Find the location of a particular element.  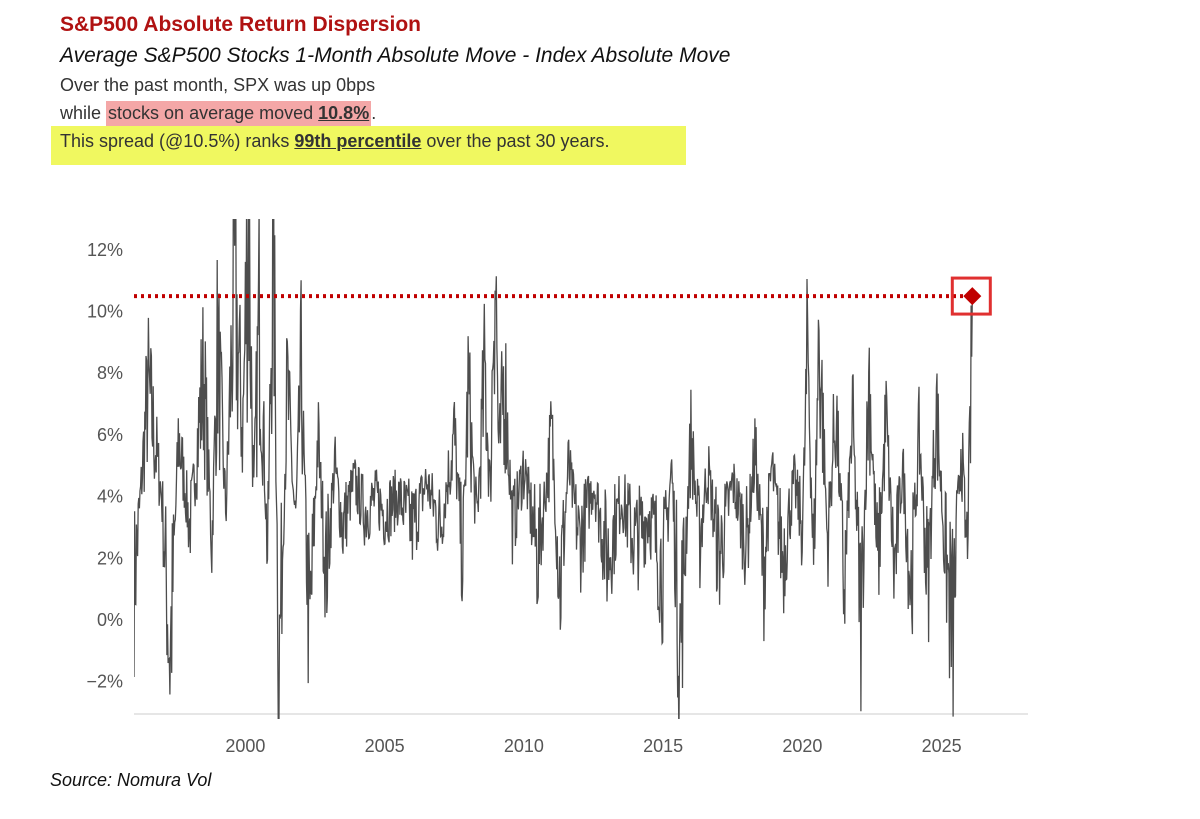

summary-line-2-highlight: stocks on average moved is located at coordinates (213, 113).